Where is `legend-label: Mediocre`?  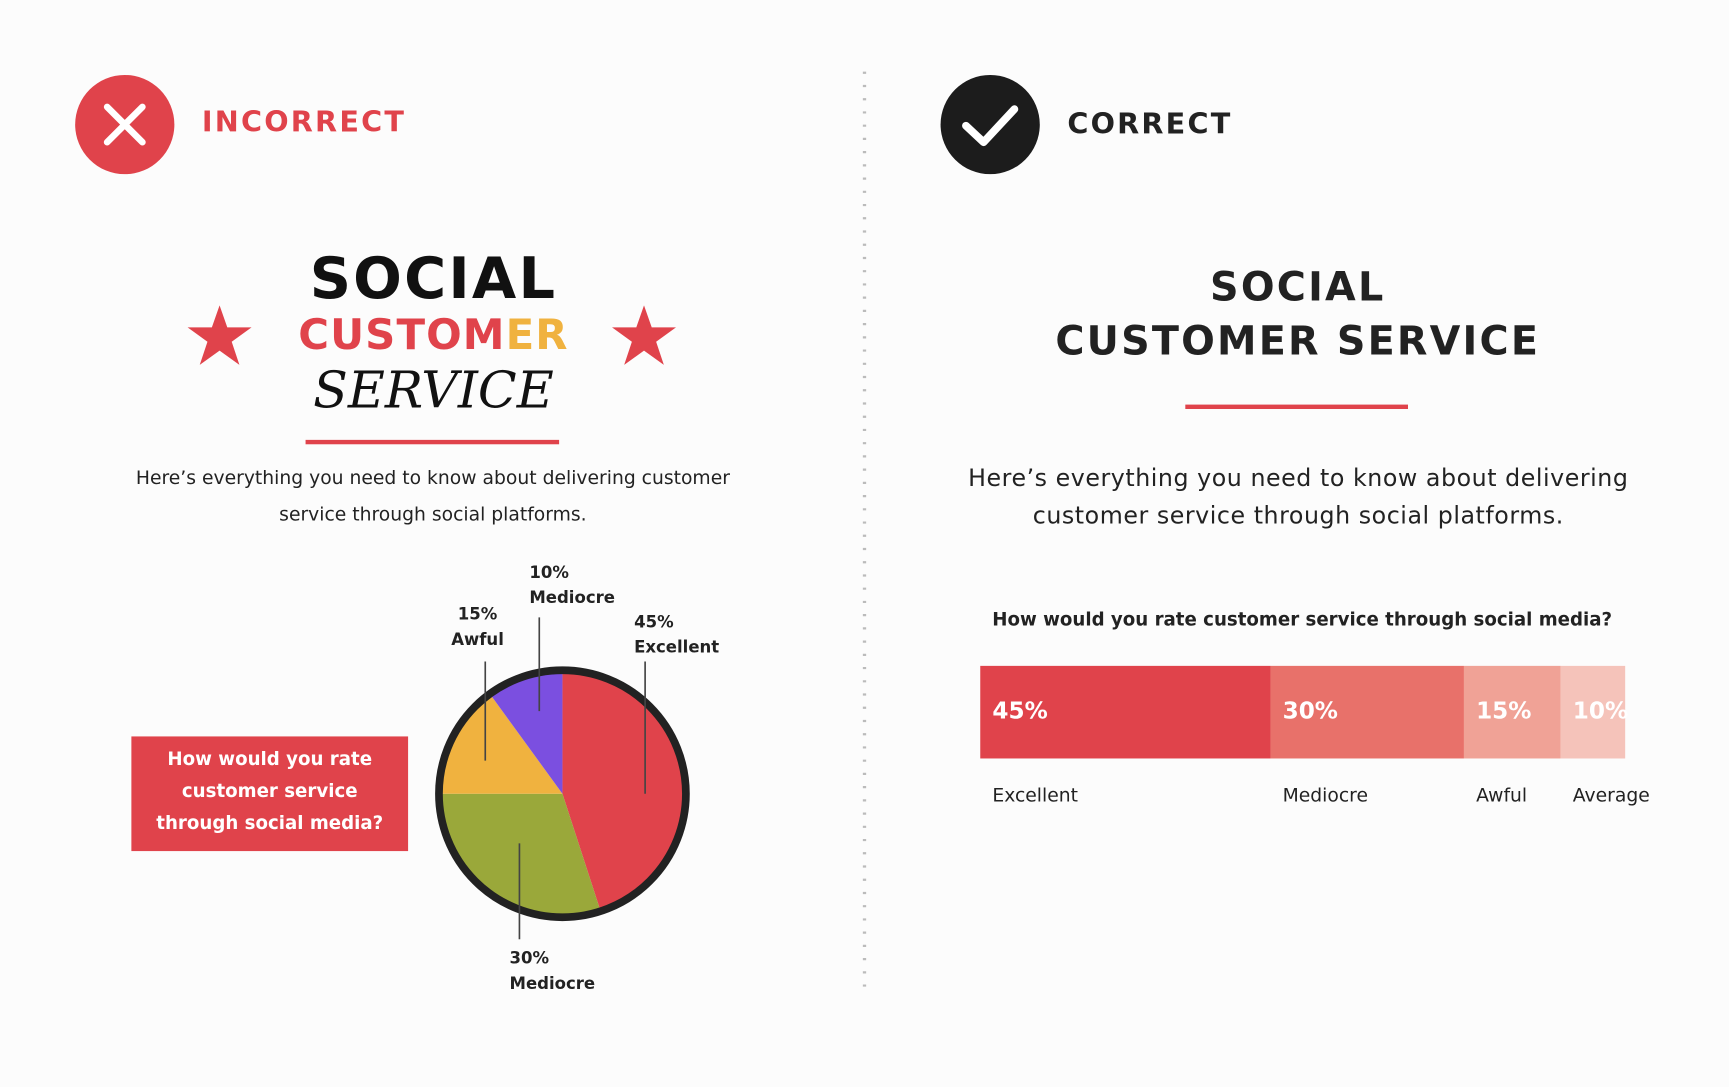
legend-label: Mediocre is located at coordinates (1325, 795).